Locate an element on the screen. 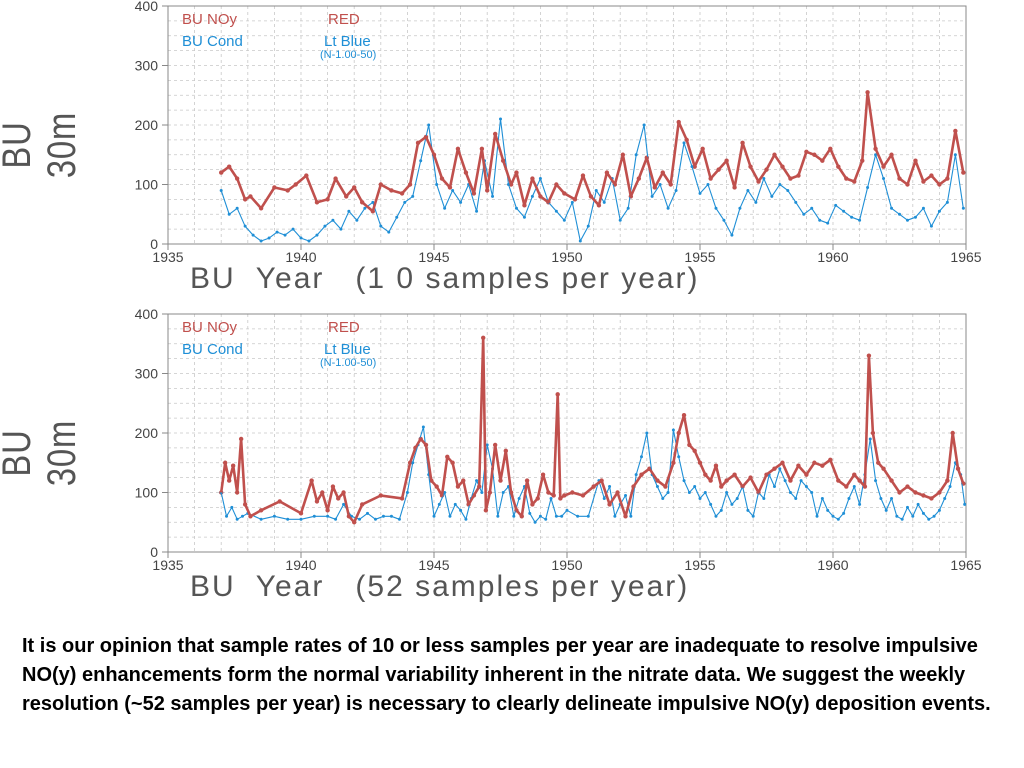 This screenshot has width=1024, height=768. legend-color-label: RED is located at coordinates (344, 19).